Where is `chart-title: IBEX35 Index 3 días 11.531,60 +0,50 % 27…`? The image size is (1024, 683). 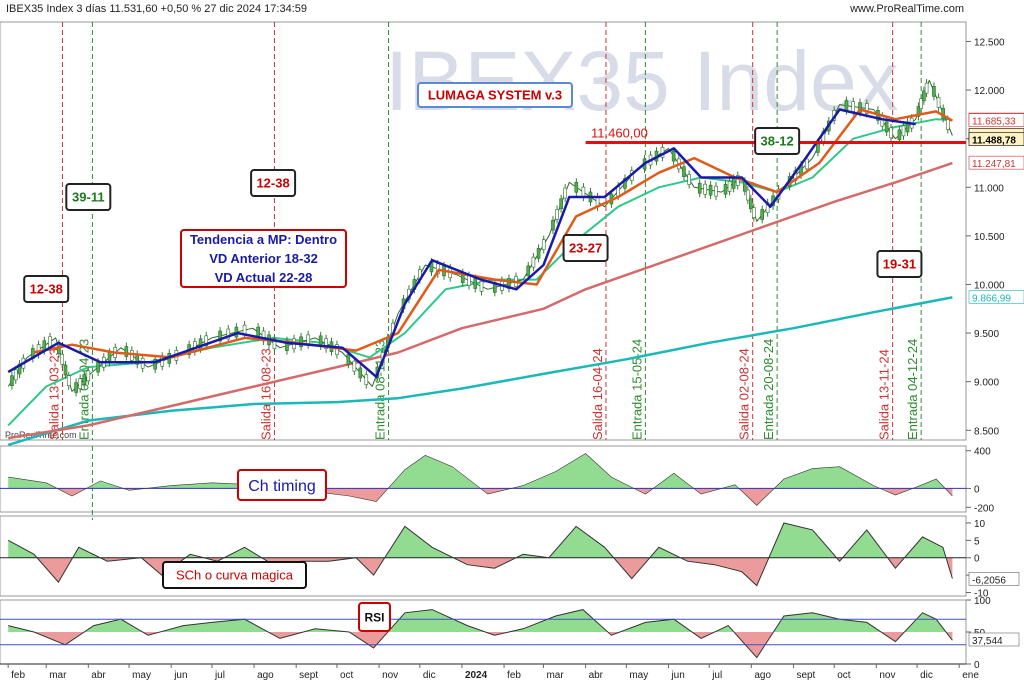
chart-title: IBEX35 Index 3 días 11.531,60 +0,50 % 27… is located at coordinates (157, 9).